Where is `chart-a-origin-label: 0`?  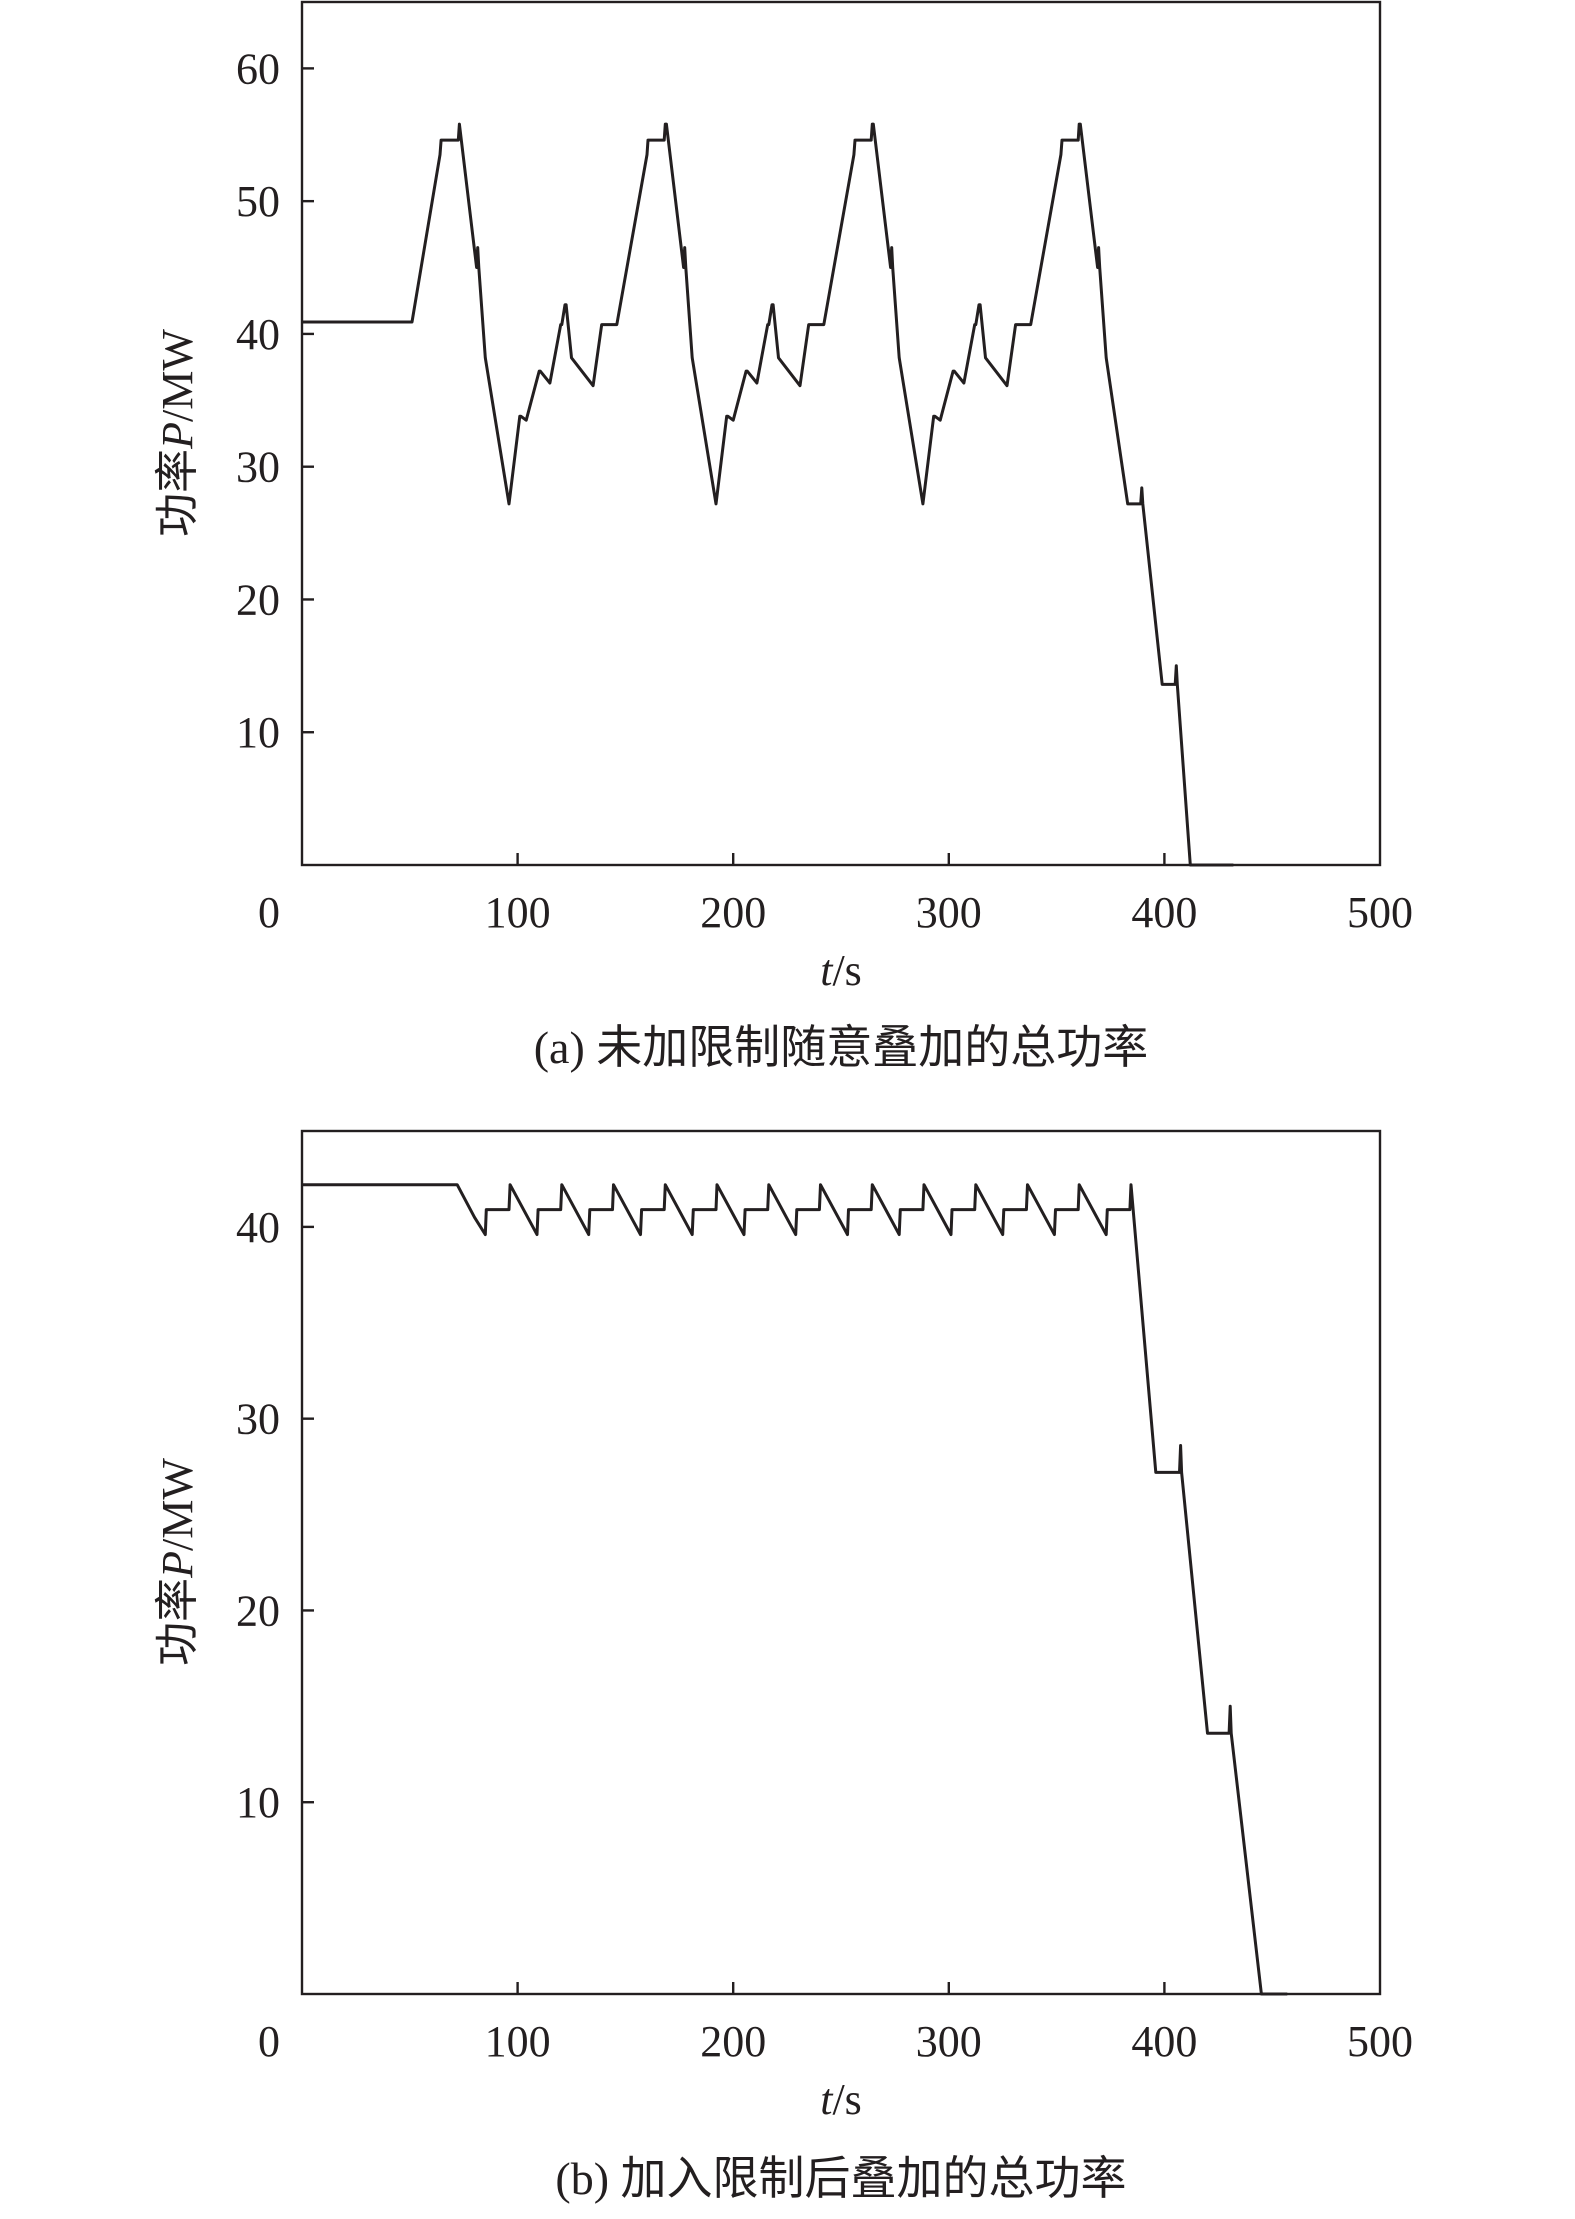
chart-a-origin-label: 0 is located at coordinates (269, 912).